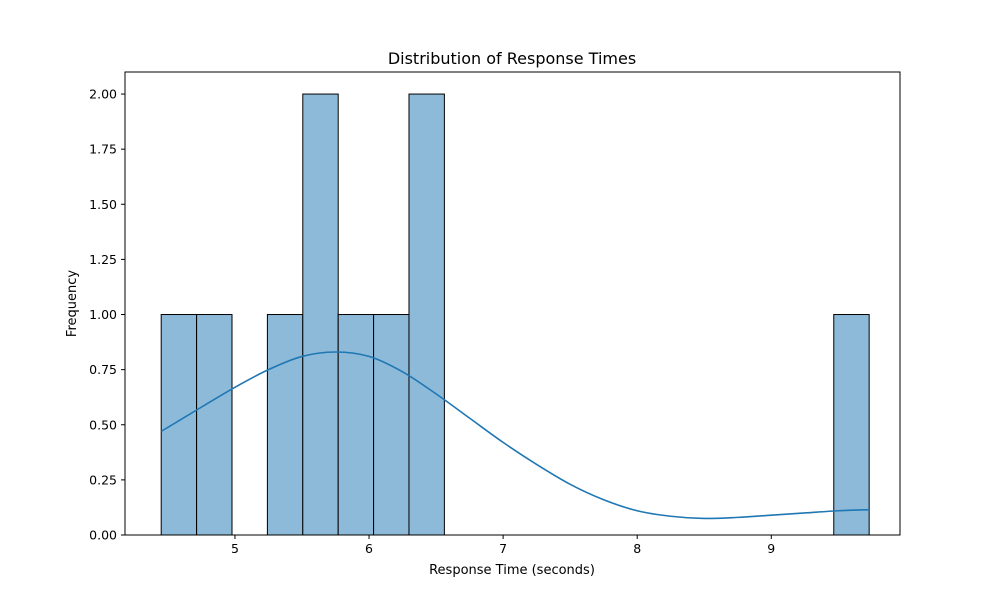  Describe the element at coordinates (103, 535) in the screenshot. I see `y-tick-label: 0.00` at that location.